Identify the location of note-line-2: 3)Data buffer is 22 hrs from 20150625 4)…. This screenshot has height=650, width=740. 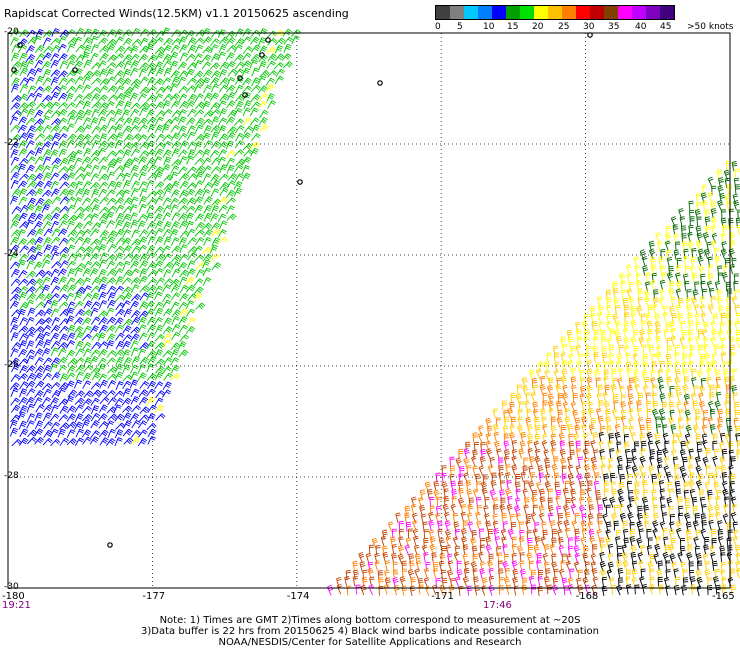
(370, 631).